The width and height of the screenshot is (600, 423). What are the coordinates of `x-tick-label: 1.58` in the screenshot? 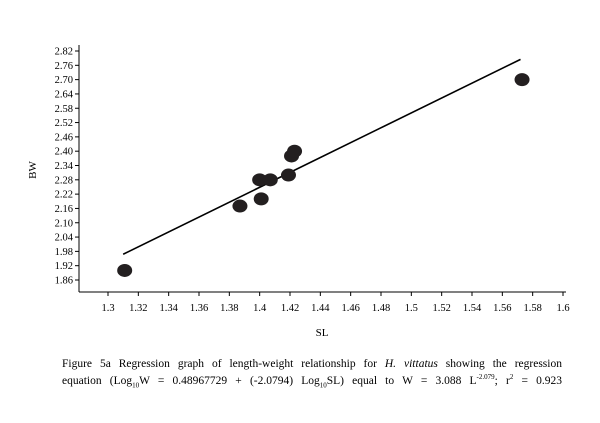 It's located at (532, 308).